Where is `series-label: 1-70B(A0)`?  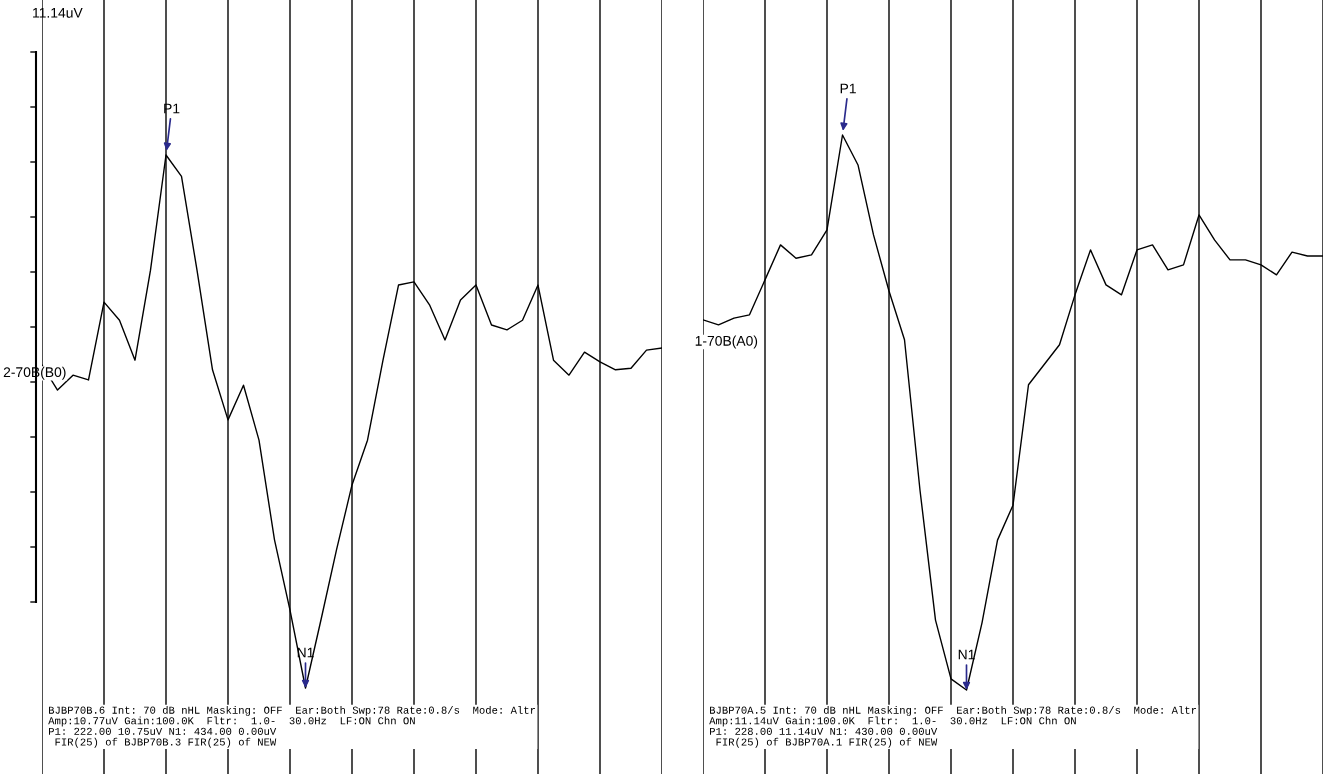 series-label: 1-70B(A0) is located at coordinates (726, 342).